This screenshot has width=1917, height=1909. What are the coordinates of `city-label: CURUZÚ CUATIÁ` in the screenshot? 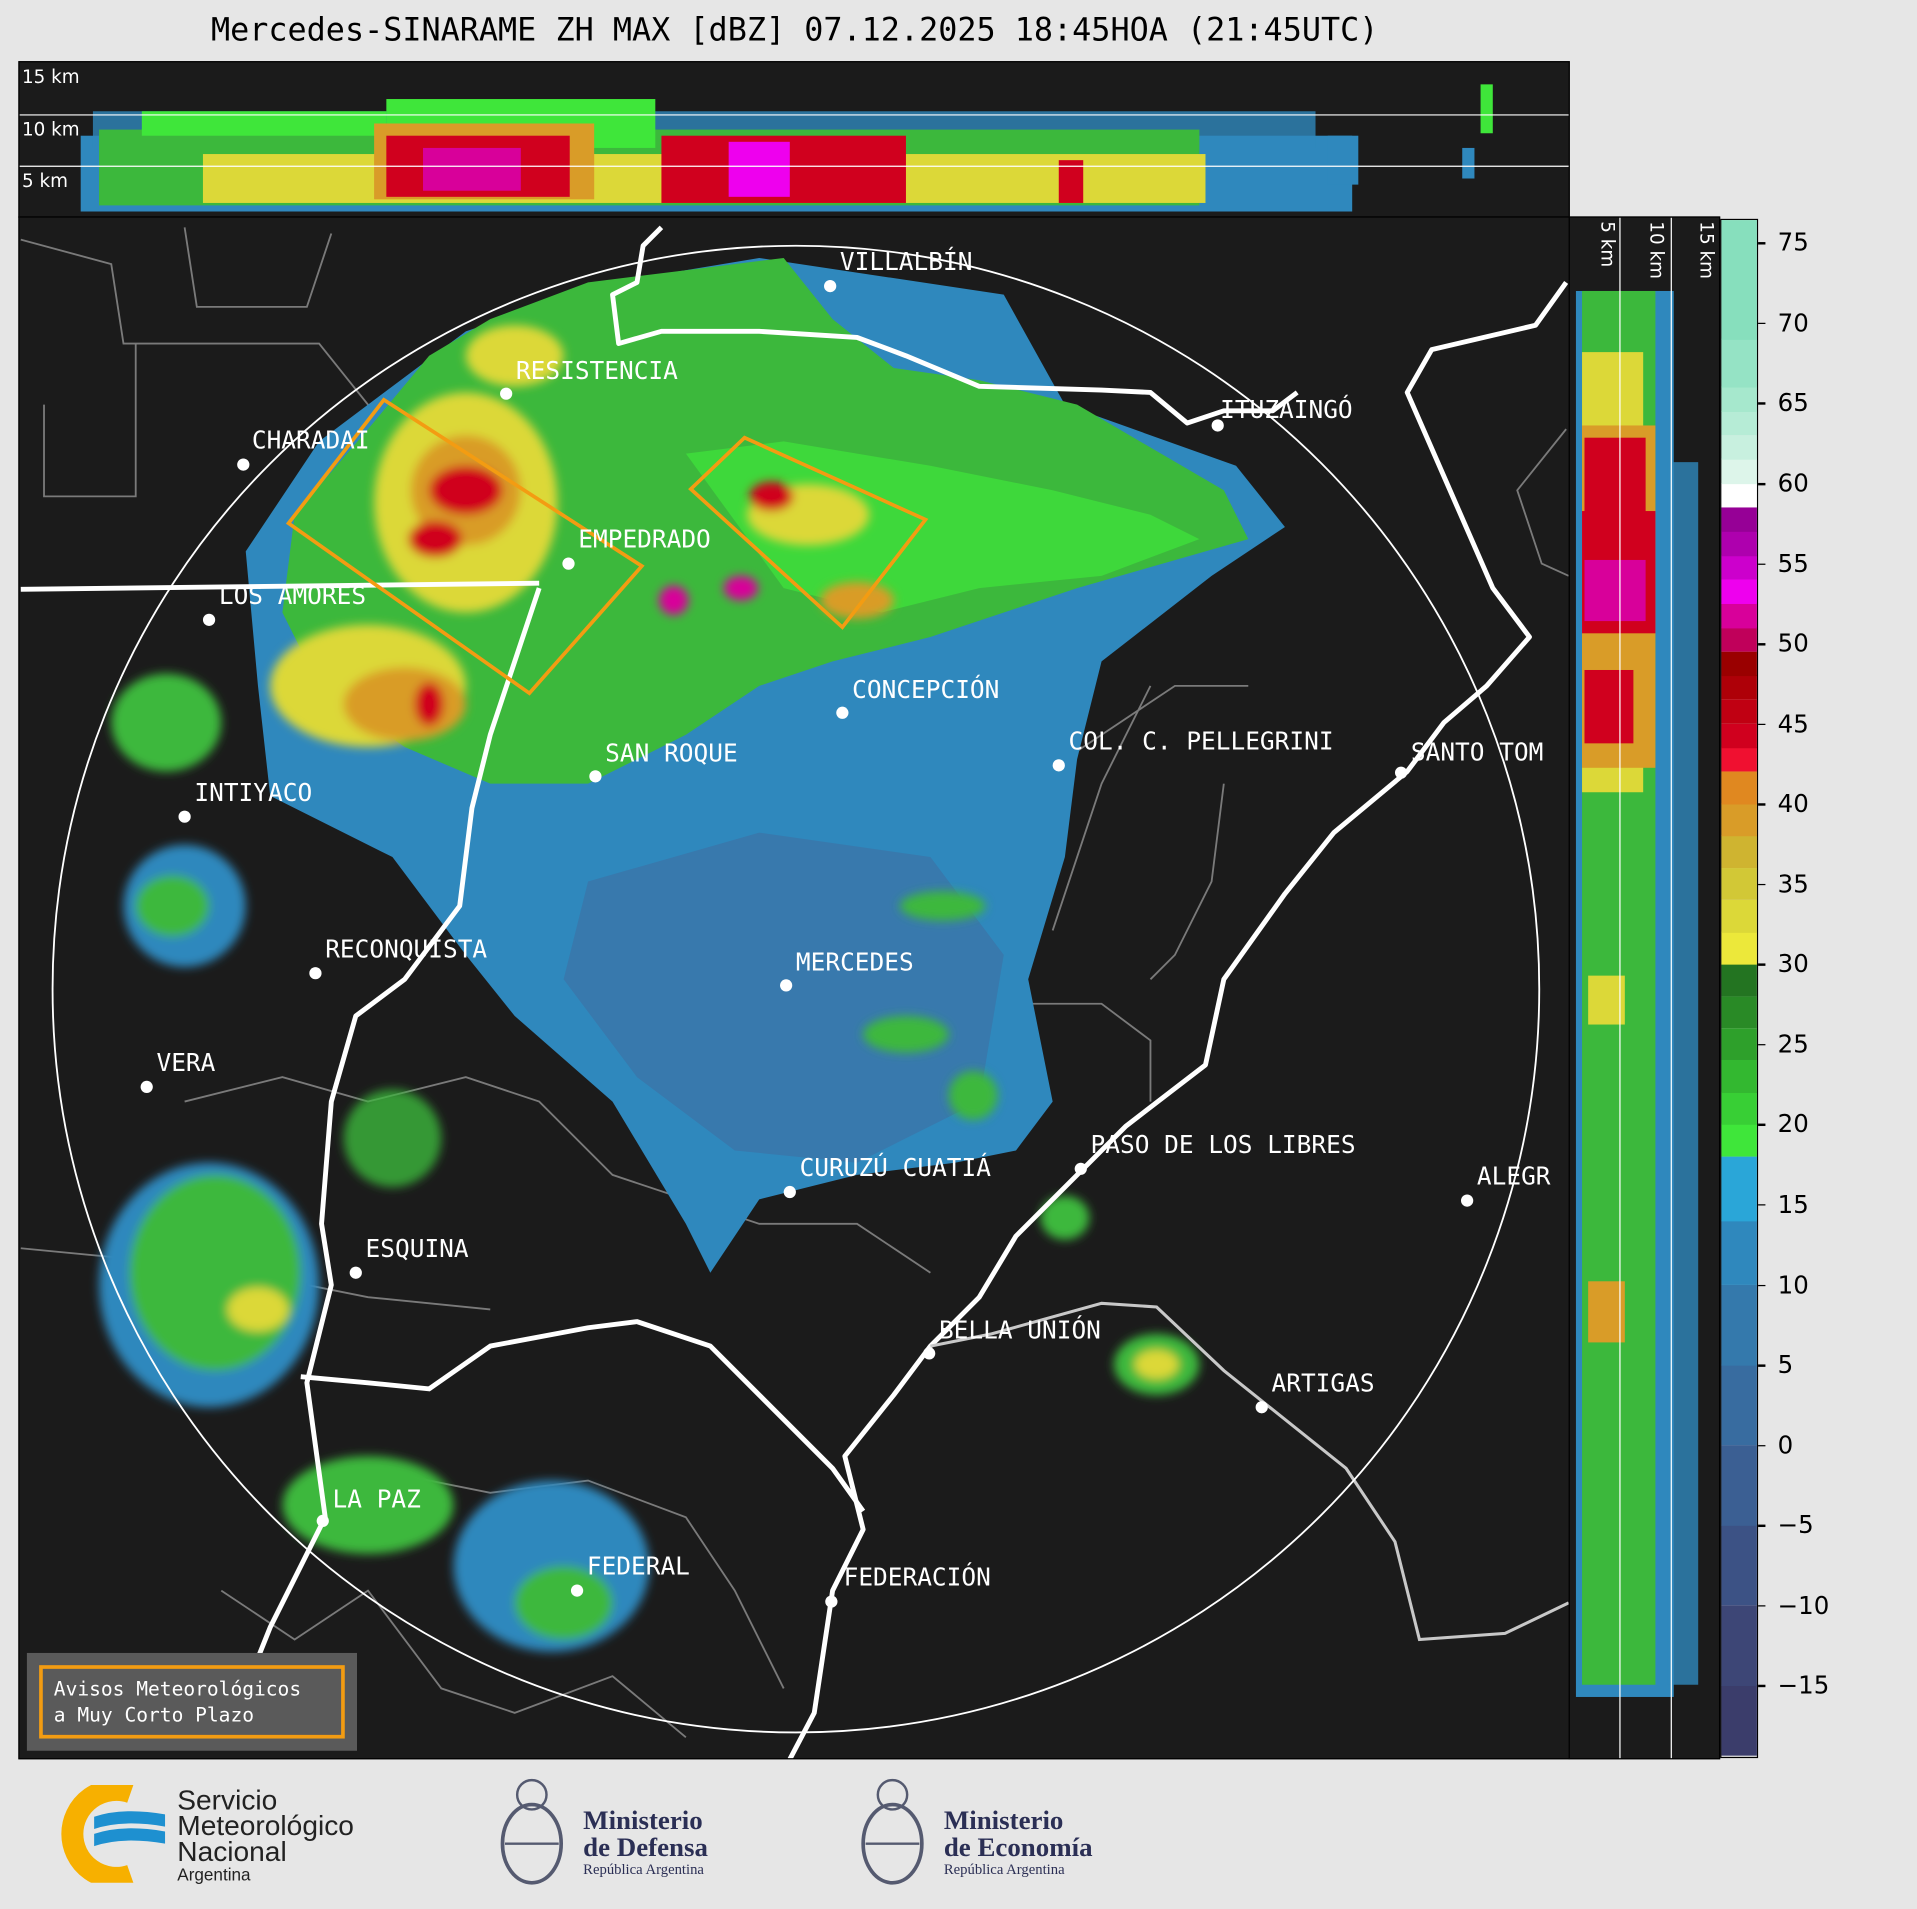 It's located at (895, 1167).